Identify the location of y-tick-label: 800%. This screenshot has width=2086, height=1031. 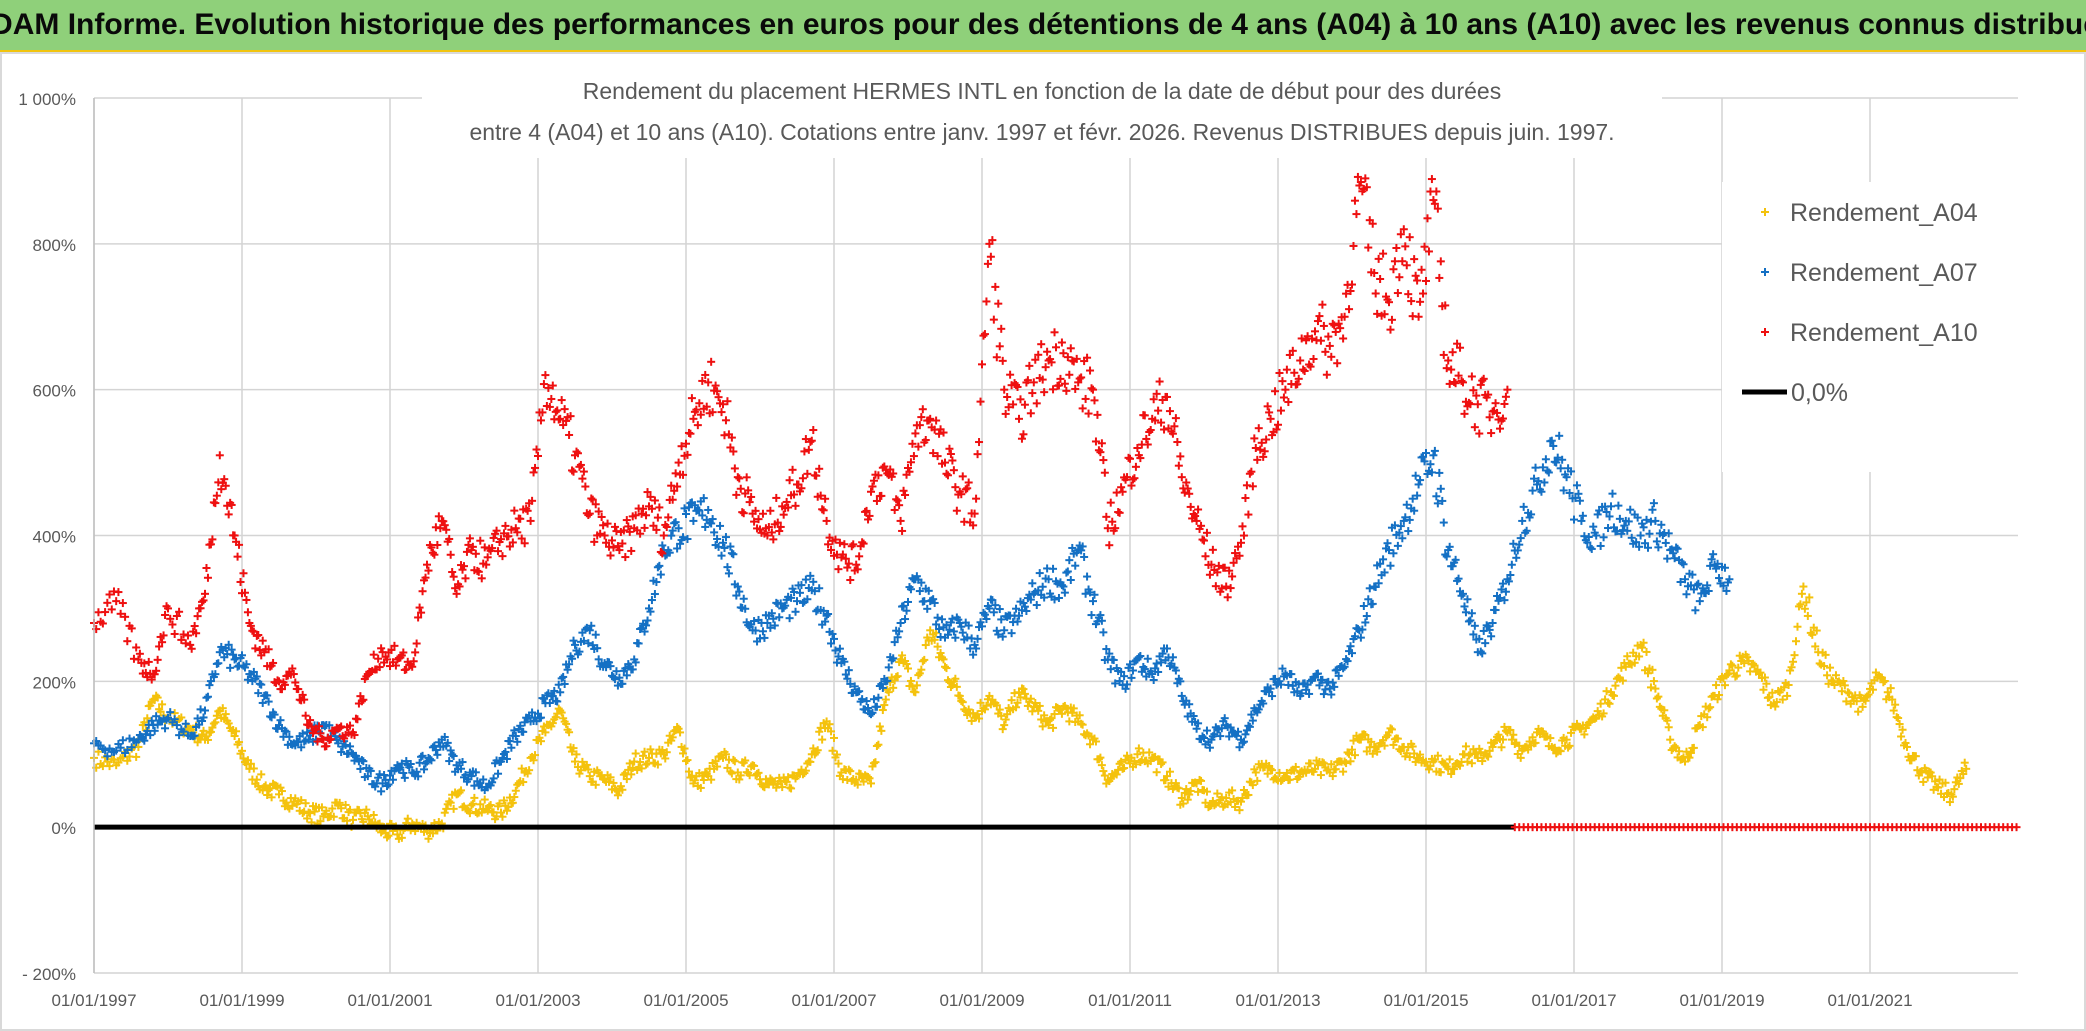
(54, 245).